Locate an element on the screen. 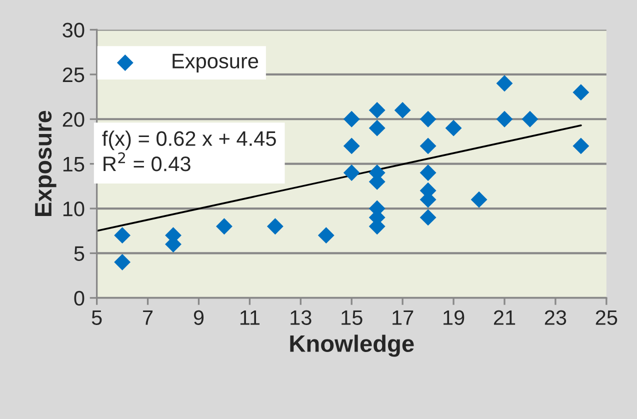 The width and height of the screenshot is (637, 419). y-tick-label: 0 is located at coordinates (79, 298).